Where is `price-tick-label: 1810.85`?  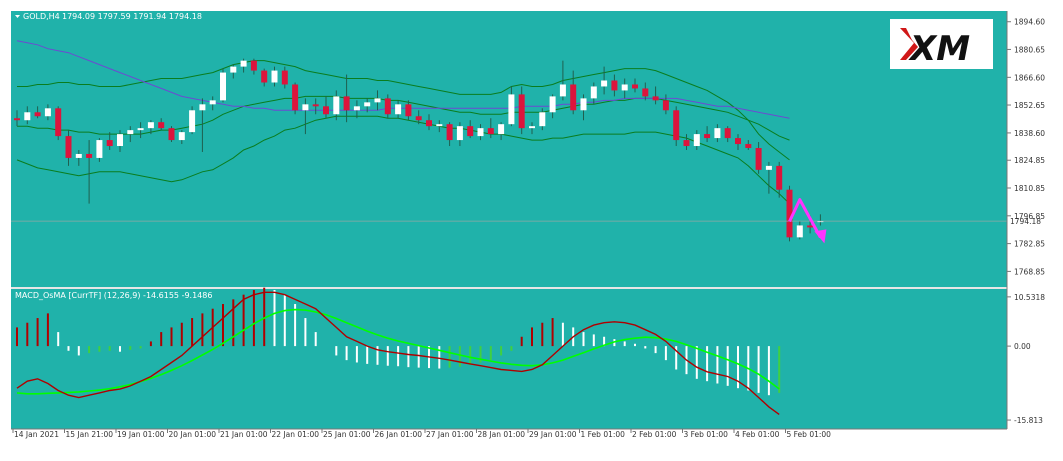
price-tick-label: 1810.85 is located at coordinates (1029, 188).